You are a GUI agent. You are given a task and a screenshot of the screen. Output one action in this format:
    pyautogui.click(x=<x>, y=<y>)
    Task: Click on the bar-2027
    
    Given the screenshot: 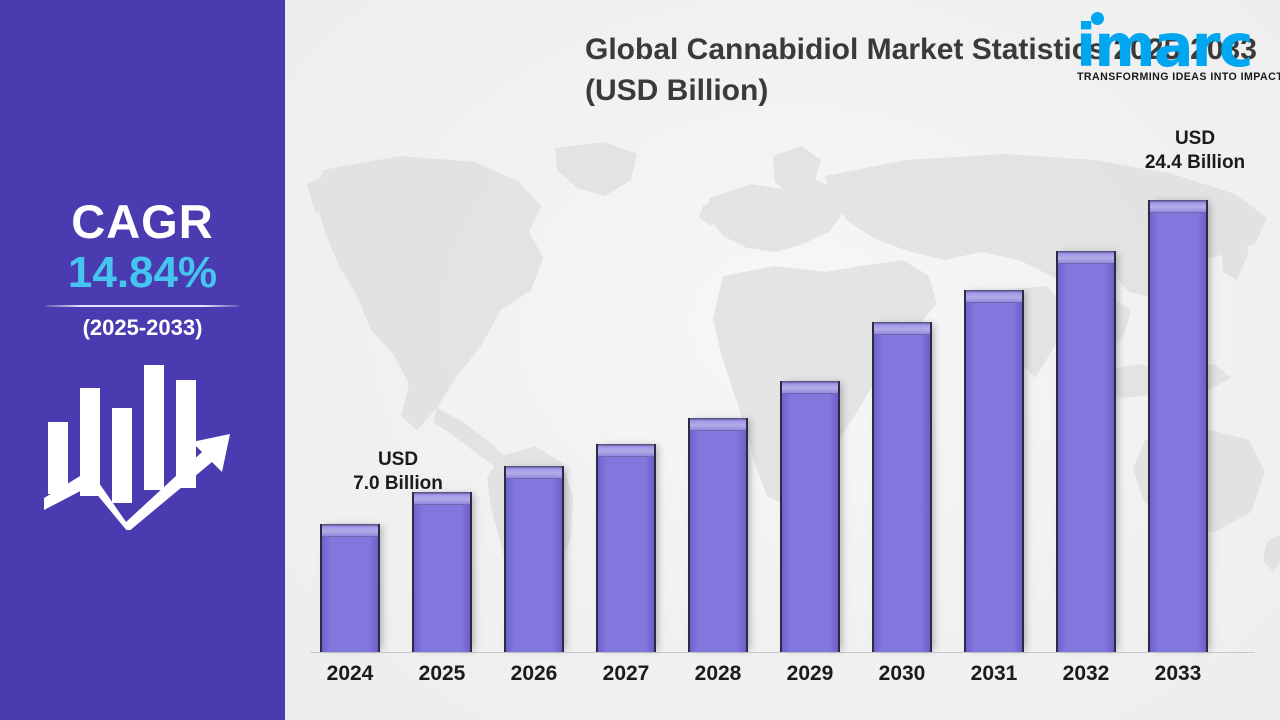 What is the action you would take?
    pyautogui.click(x=626, y=548)
    